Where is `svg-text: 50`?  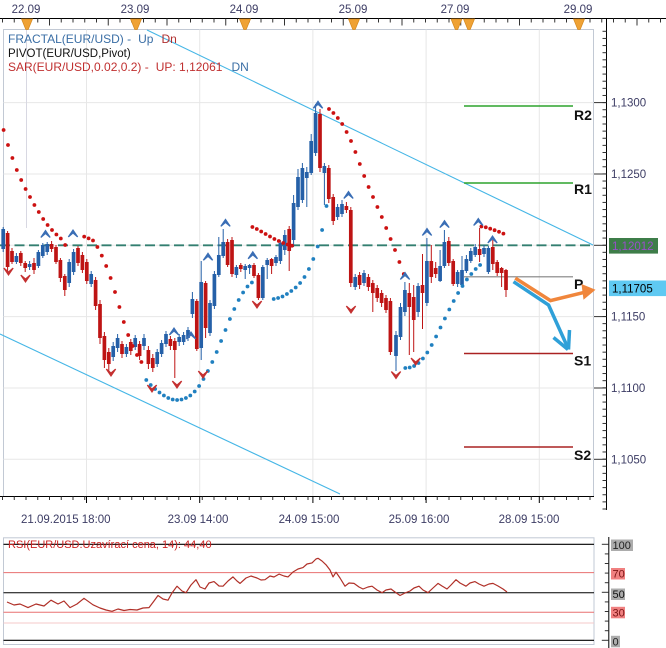
svg-text: 50 is located at coordinates (619, 595).